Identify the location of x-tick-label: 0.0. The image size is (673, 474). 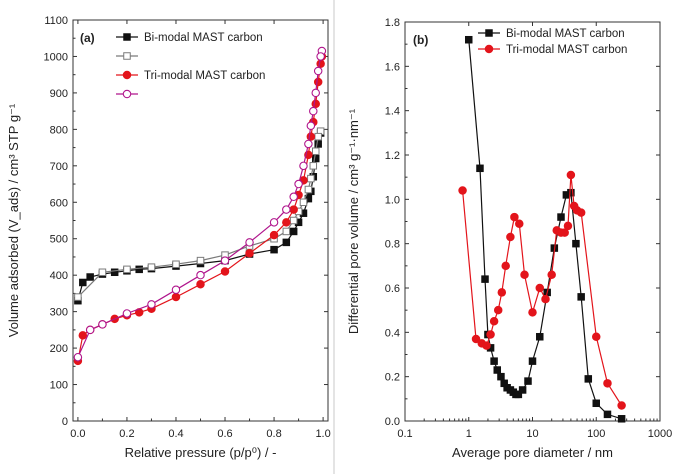
(77, 434).